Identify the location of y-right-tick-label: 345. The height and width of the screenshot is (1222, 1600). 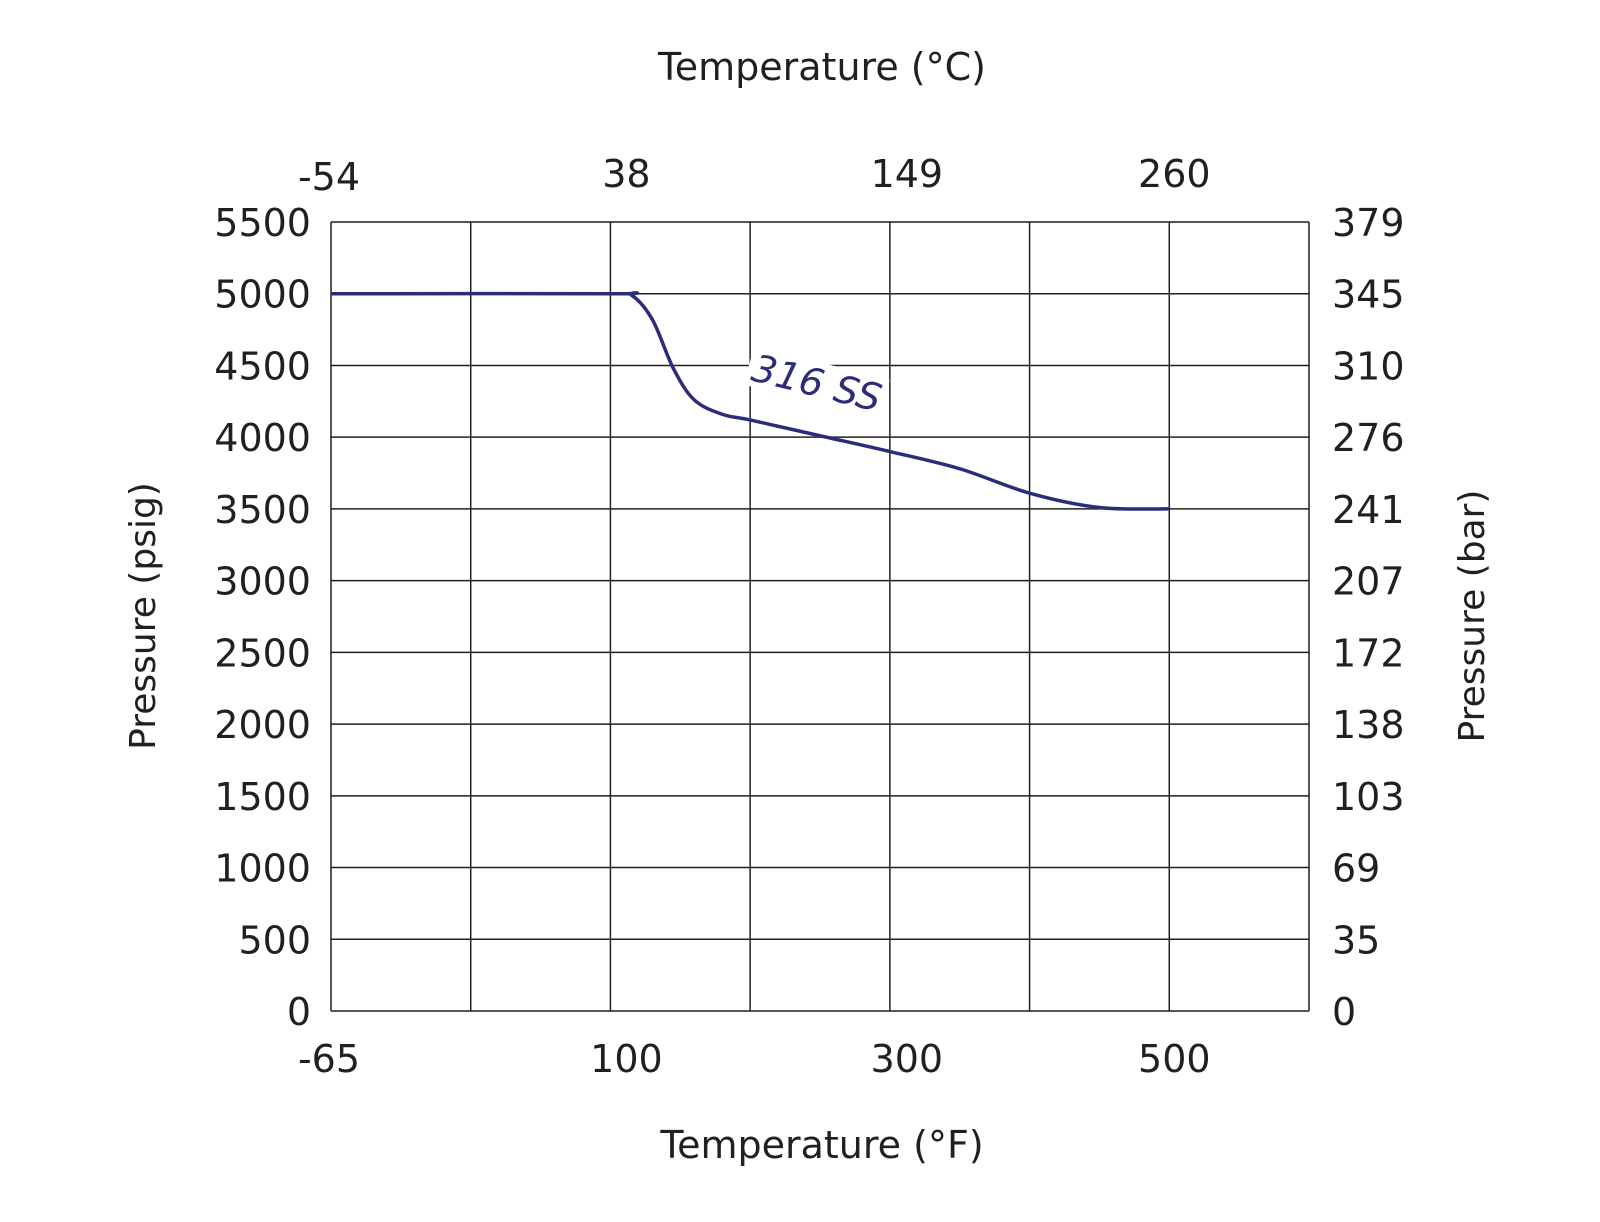
(1368, 295).